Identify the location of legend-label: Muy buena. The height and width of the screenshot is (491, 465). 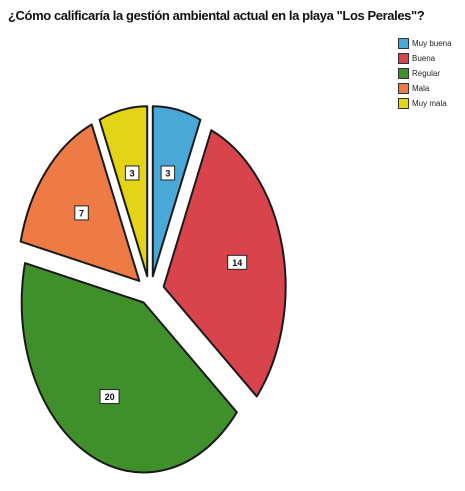
(432, 43).